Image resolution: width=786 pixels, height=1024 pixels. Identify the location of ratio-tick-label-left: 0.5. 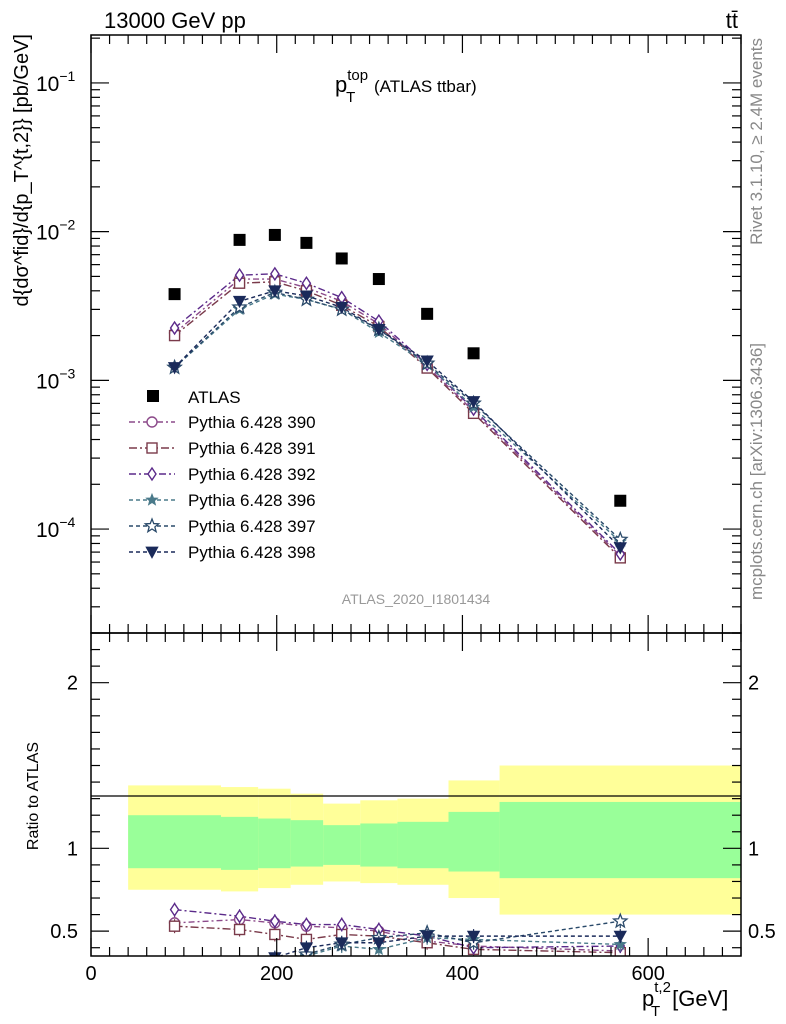
(64, 932).